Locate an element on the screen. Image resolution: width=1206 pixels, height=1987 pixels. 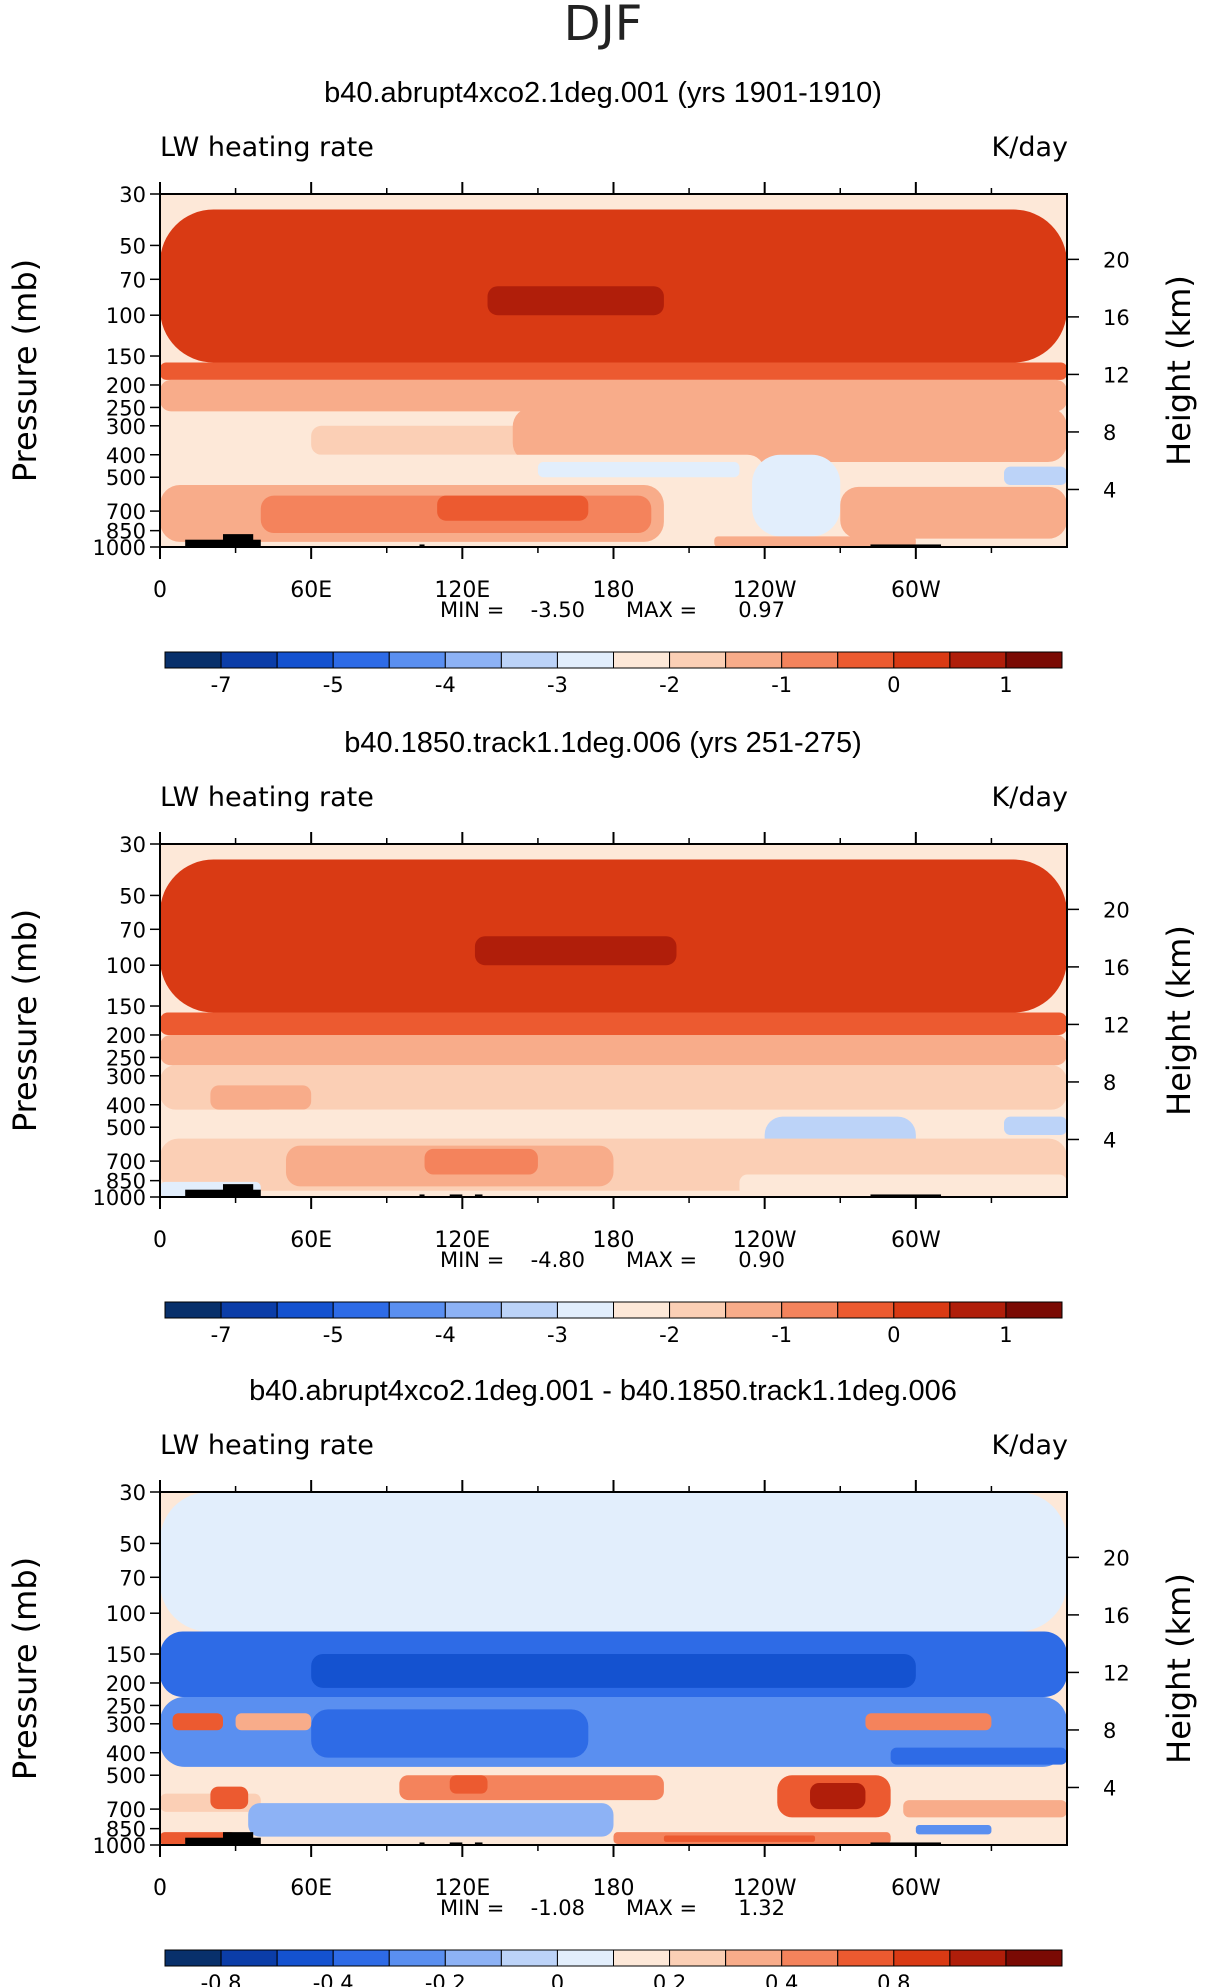
units-label: K/day is located at coordinates (1030, 797).